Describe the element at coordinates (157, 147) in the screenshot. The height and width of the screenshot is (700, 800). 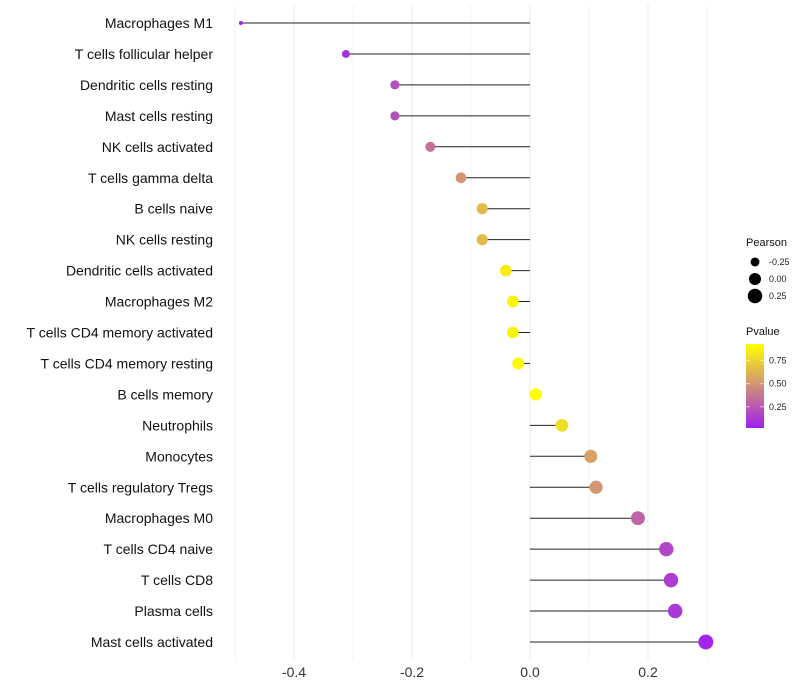
I see `y-axis-label: NK cells activated` at that location.